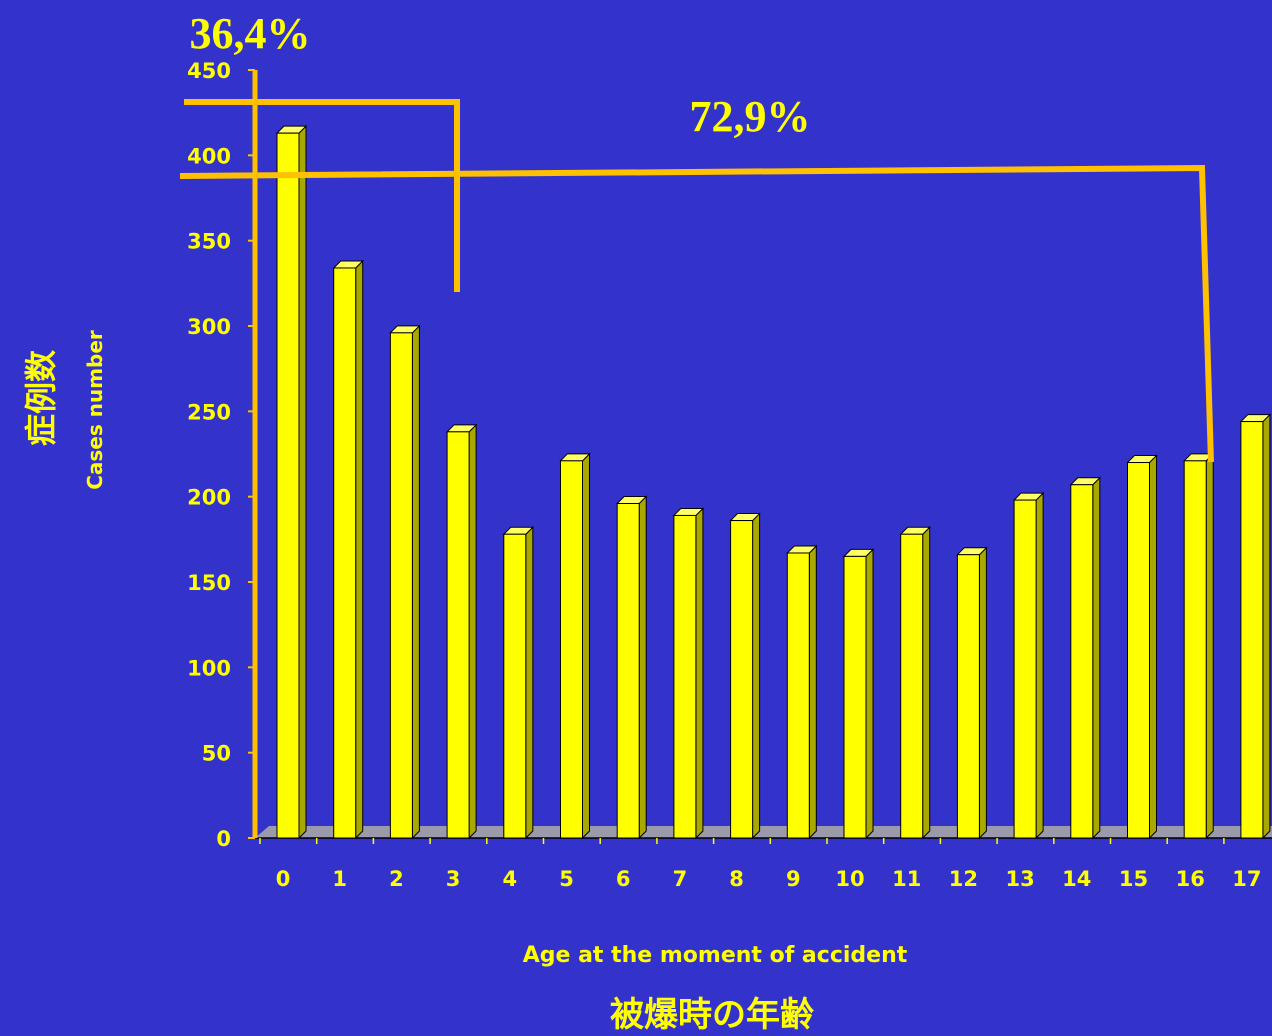 The height and width of the screenshot is (1036, 1272). Describe the element at coordinates (736, 879) in the screenshot. I see `x-tick-label: 8` at that location.